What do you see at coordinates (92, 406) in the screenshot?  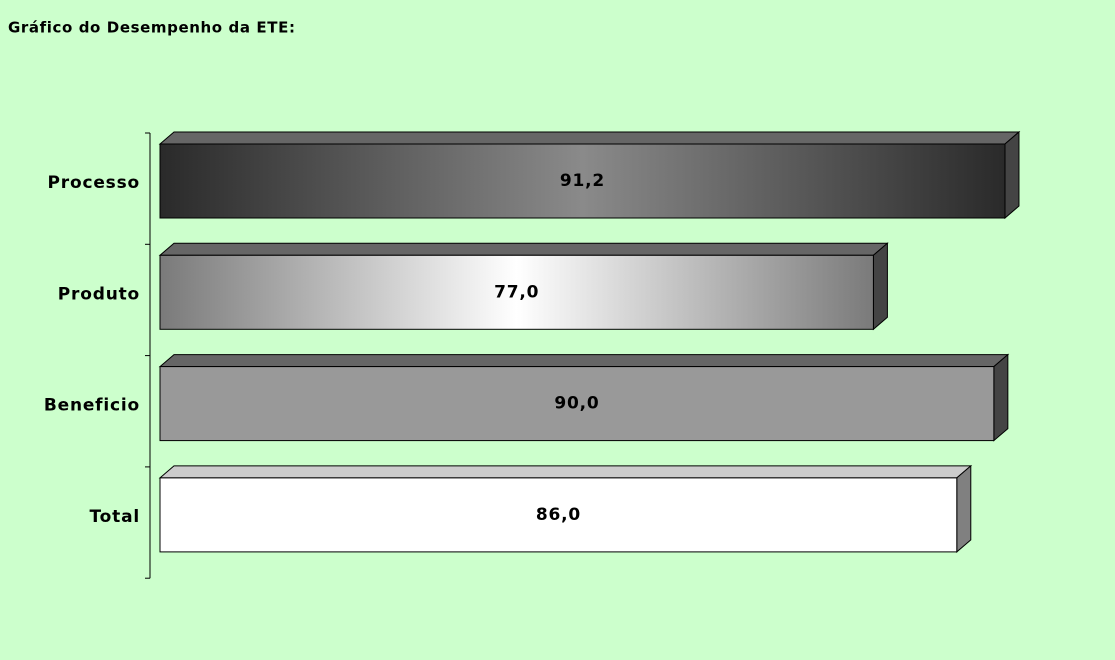 I see `y-tick-label: Beneficio` at bounding box center [92, 406].